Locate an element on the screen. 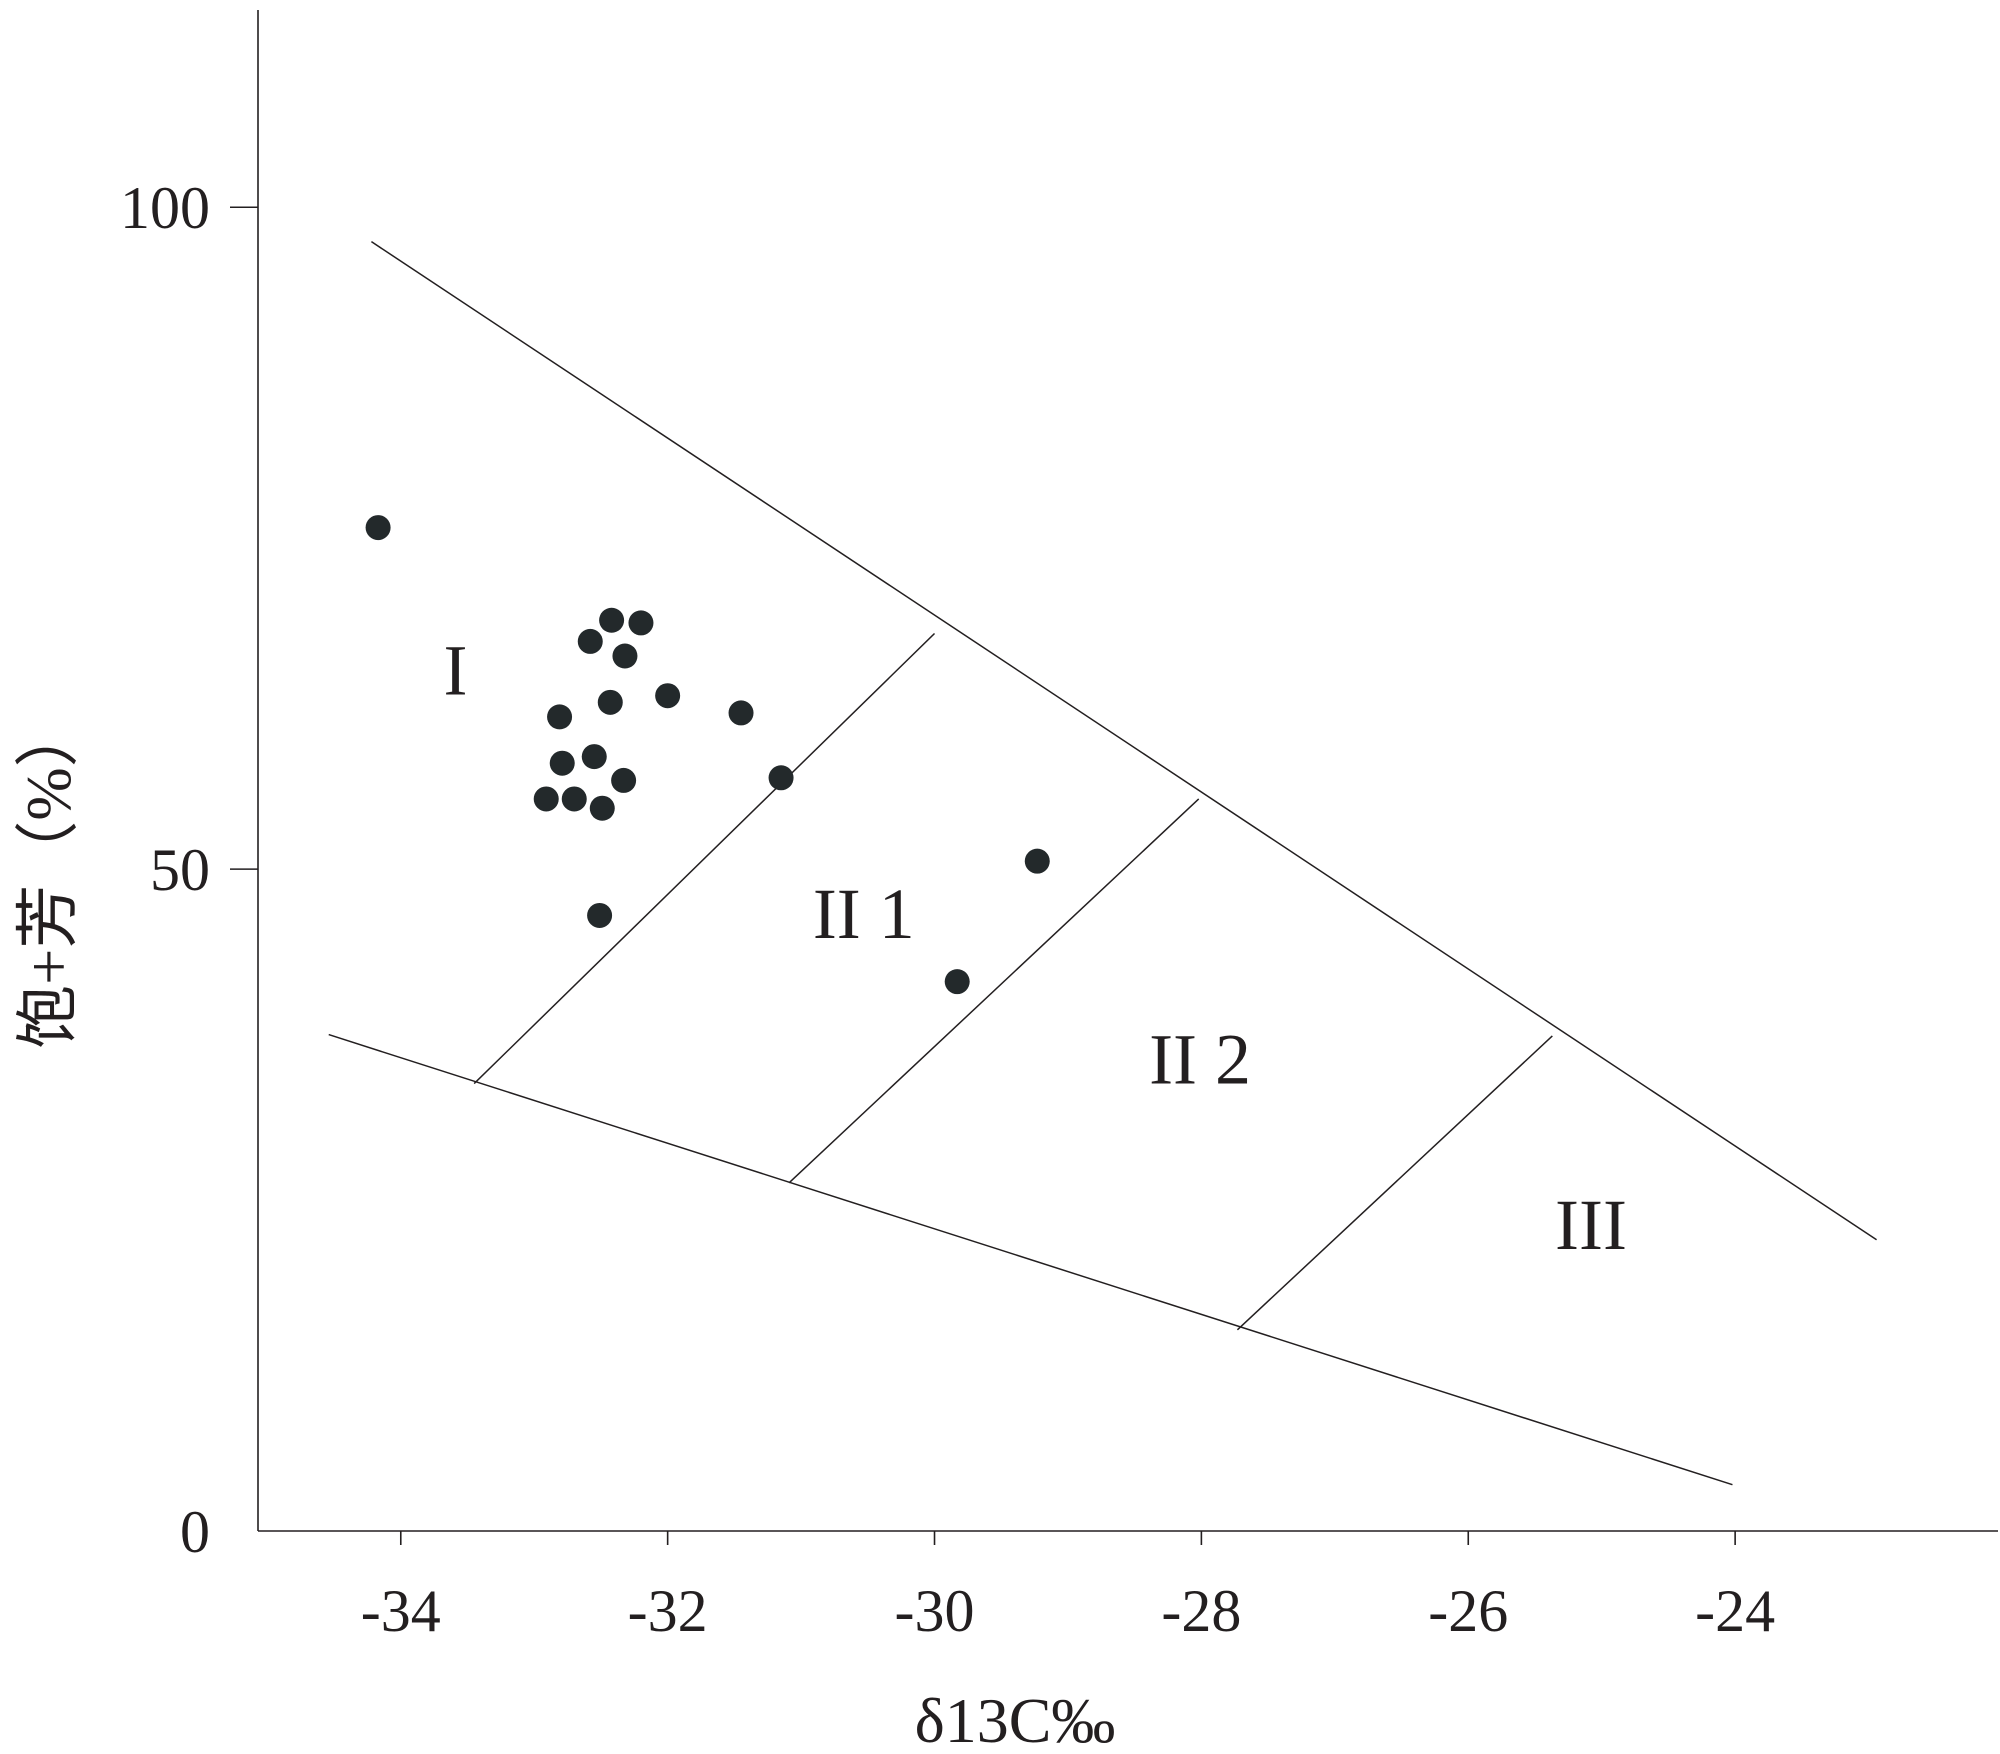 This screenshot has height=1754, width=2000. x-tick-label: -28 is located at coordinates (1201, 1611).